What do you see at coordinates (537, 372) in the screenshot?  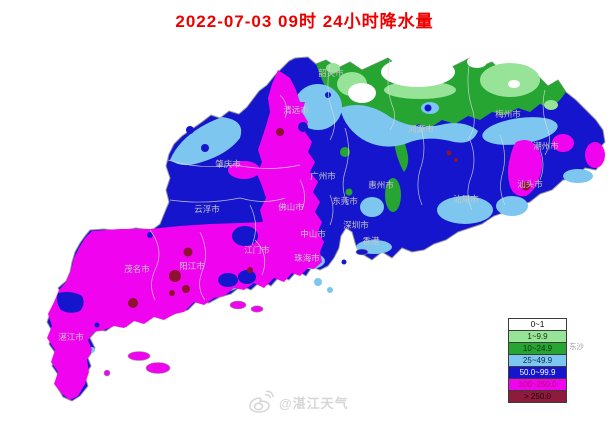 I see `legend-row: 50.0~99.9` at bounding box center [537, 372].